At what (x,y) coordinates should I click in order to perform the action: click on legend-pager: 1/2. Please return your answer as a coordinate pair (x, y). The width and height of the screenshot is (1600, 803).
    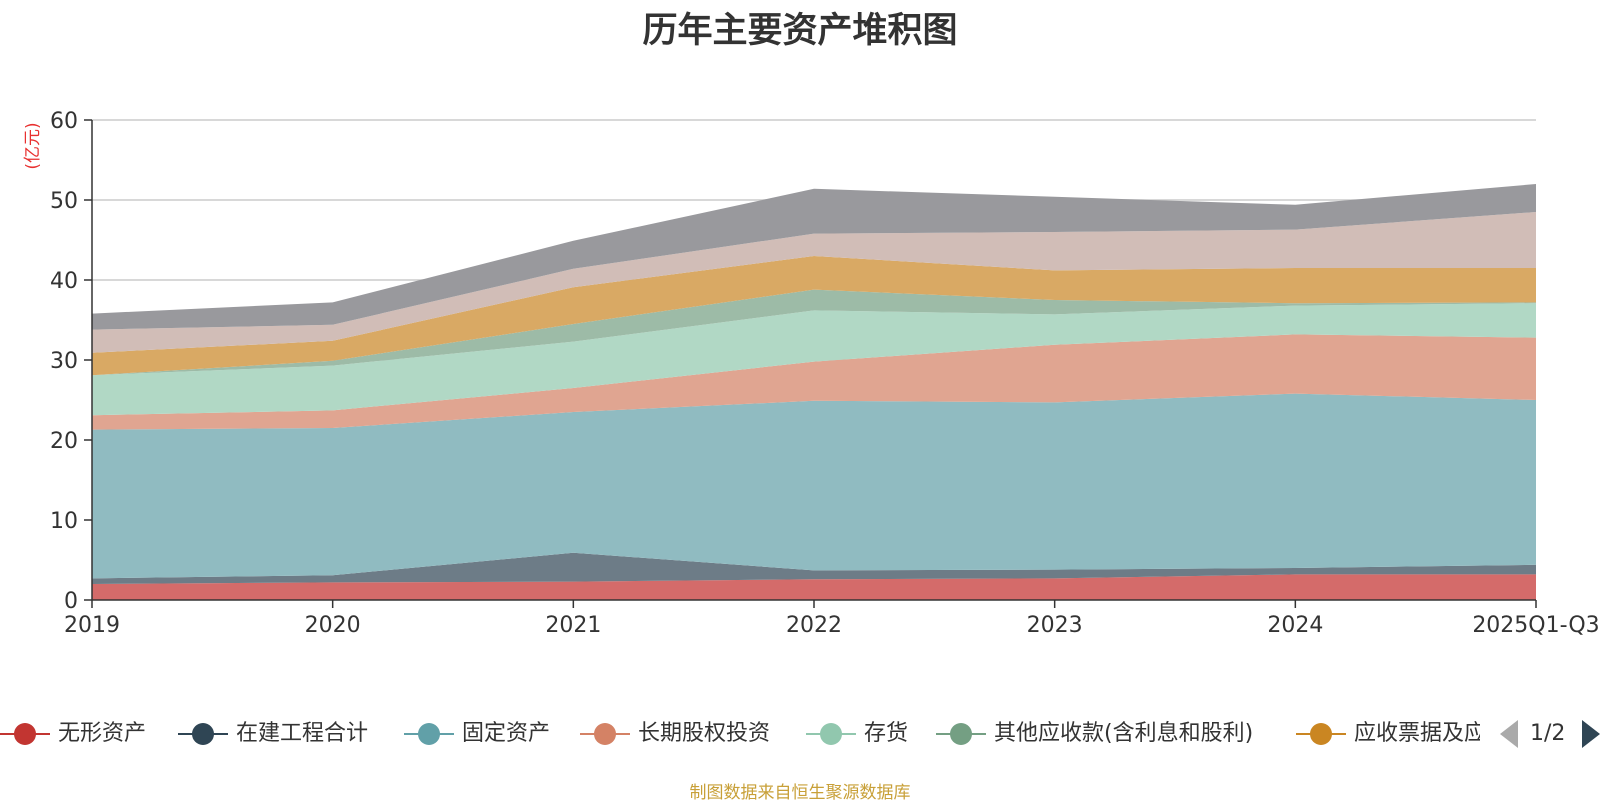
    Looking at the image, I should click on (1550, 734).